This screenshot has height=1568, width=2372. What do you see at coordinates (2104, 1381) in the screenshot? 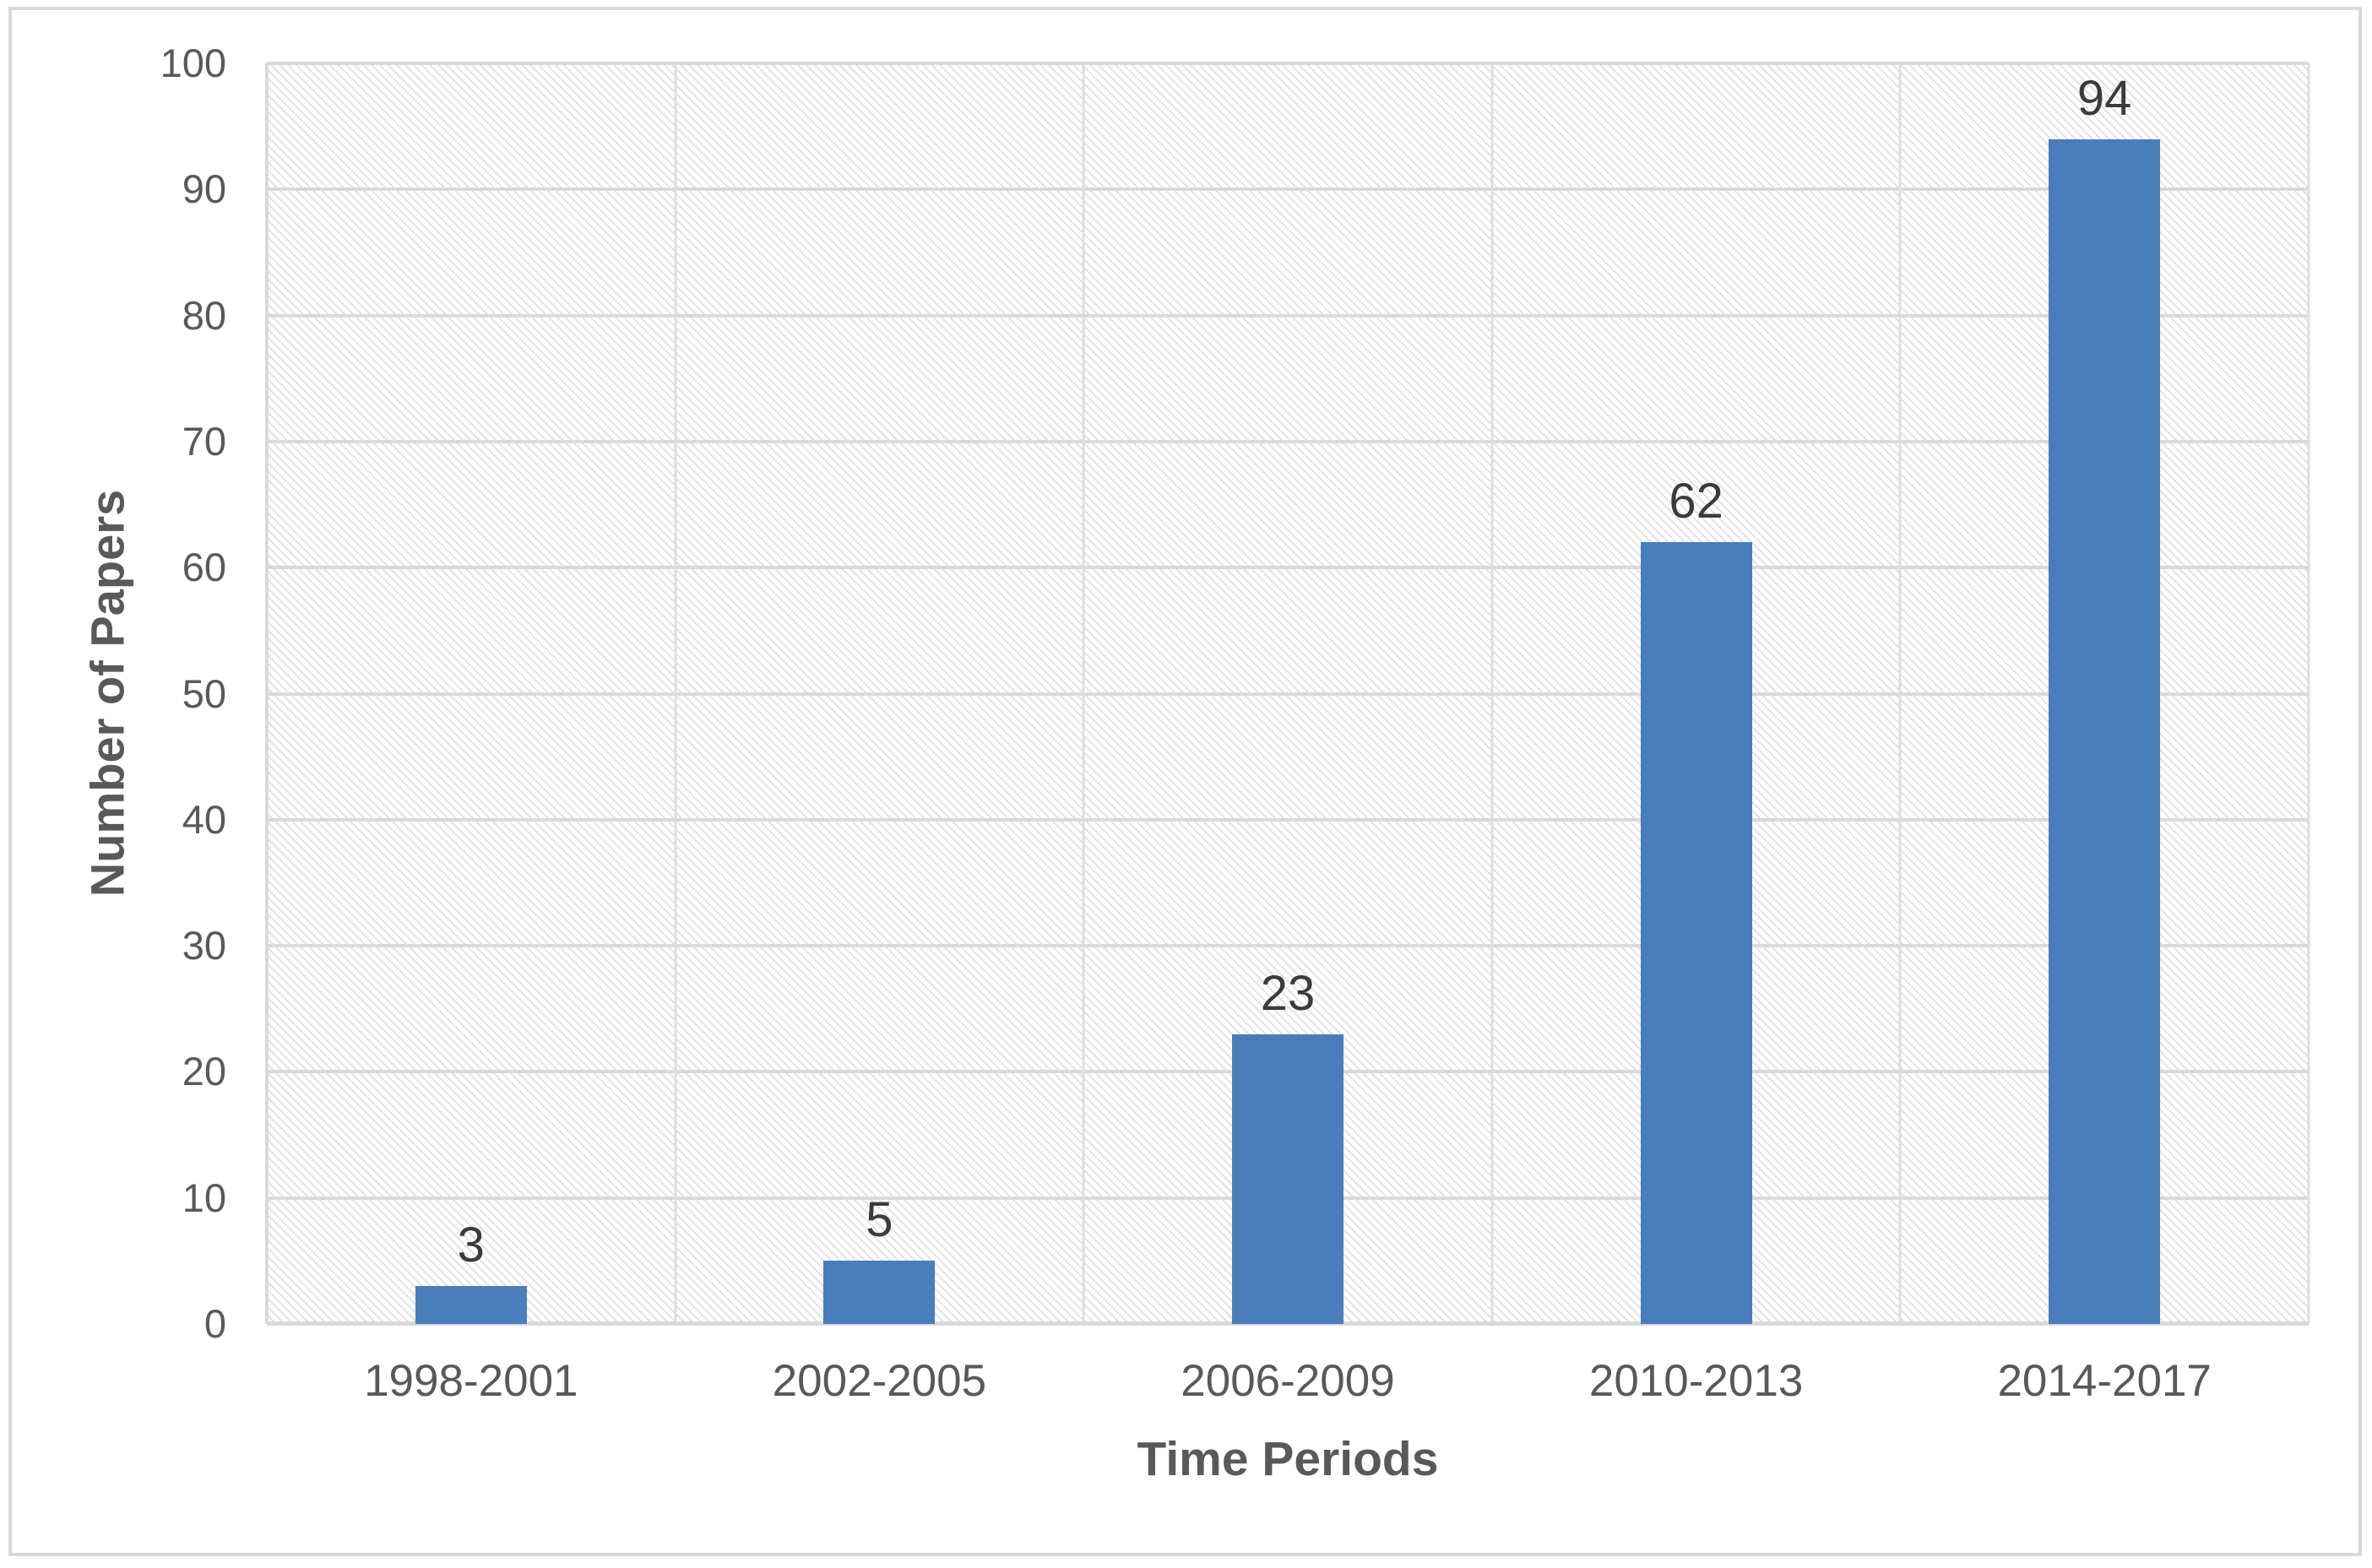
I see `x-tick-label: 2014-2017` at bounding box center [2104, 1381].